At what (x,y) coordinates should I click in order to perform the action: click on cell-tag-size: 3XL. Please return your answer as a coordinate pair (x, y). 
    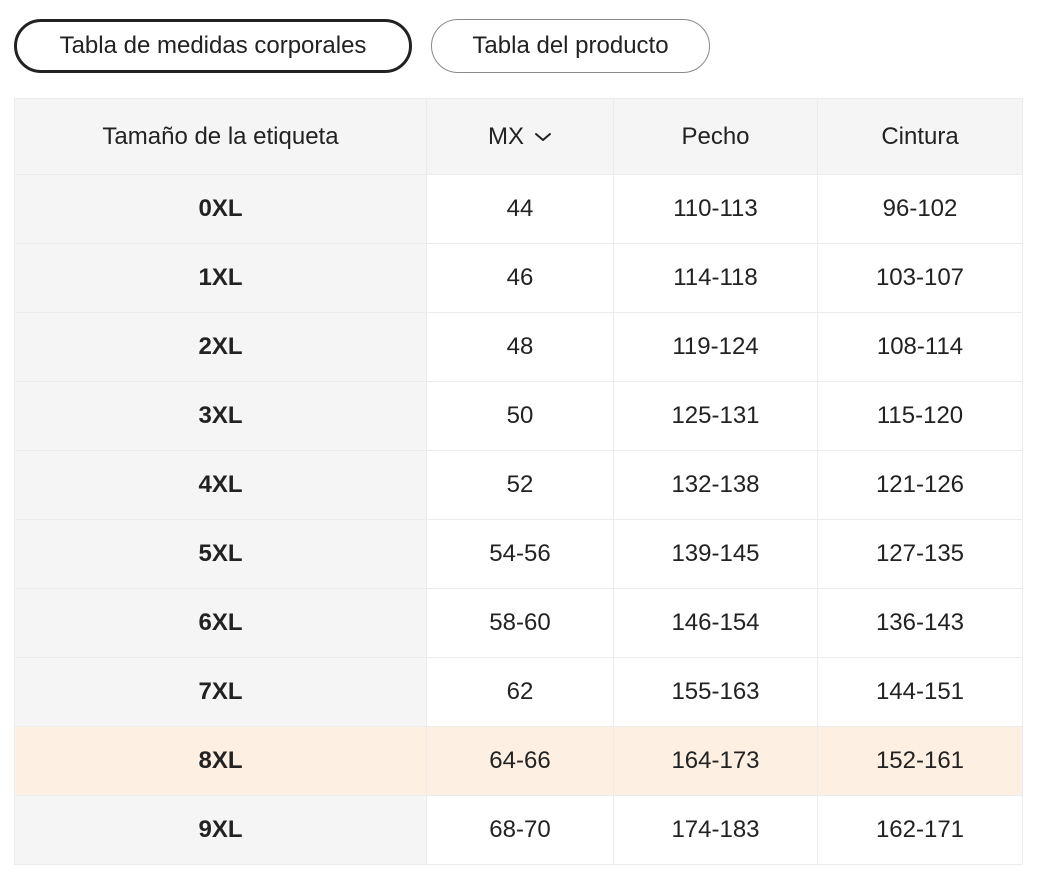
    Looking at the image, I should click on (220, 416).